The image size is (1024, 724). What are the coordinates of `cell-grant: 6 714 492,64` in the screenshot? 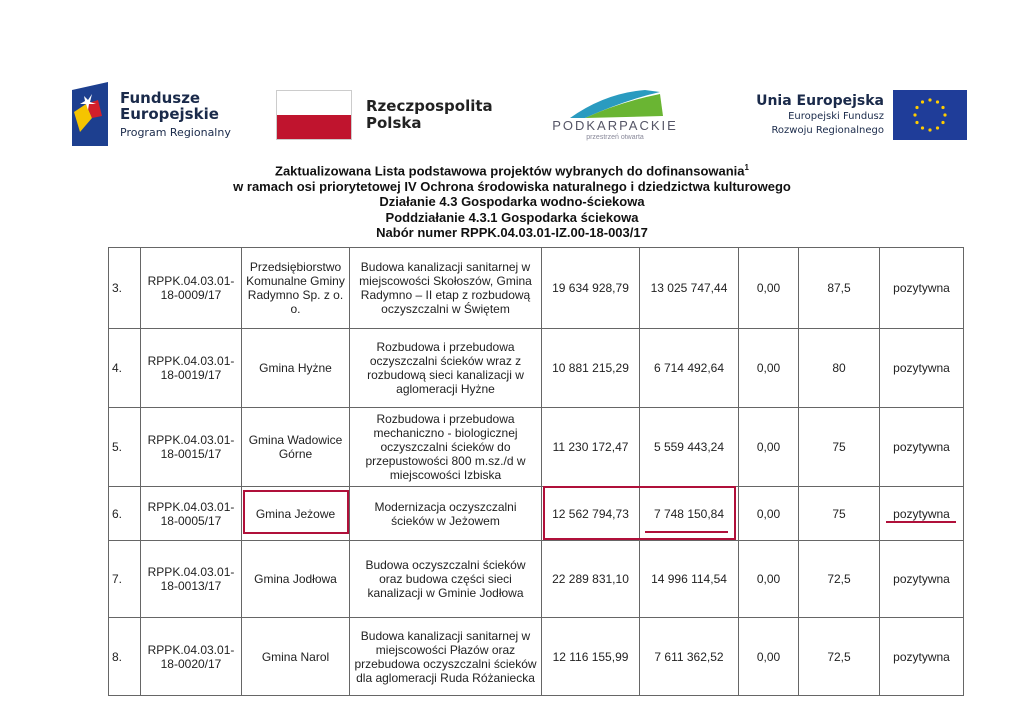 It's located at (689, 368).